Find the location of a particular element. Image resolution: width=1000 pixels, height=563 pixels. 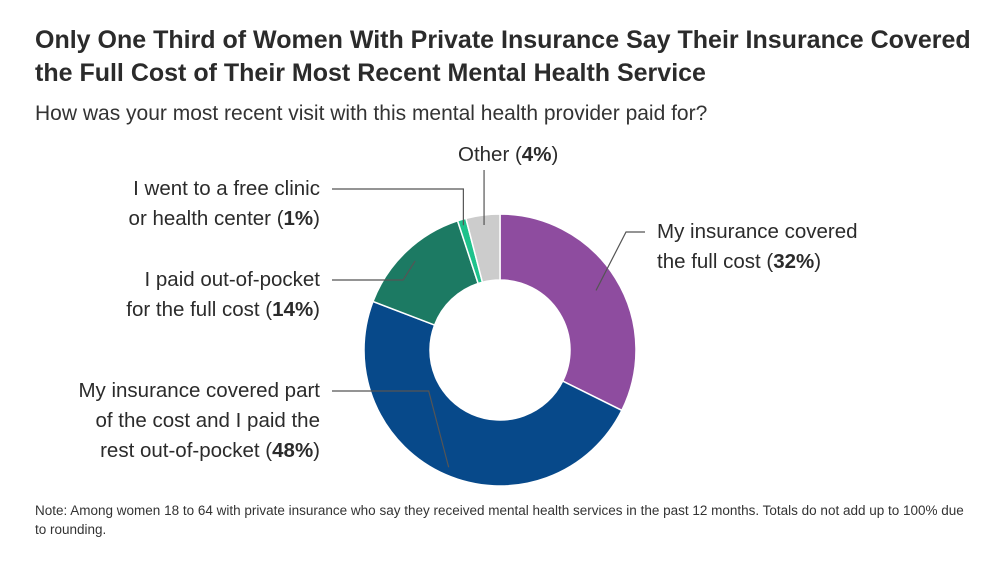

label-oop-line2: for the full cost (14%) is located at coordinates (223, 310).